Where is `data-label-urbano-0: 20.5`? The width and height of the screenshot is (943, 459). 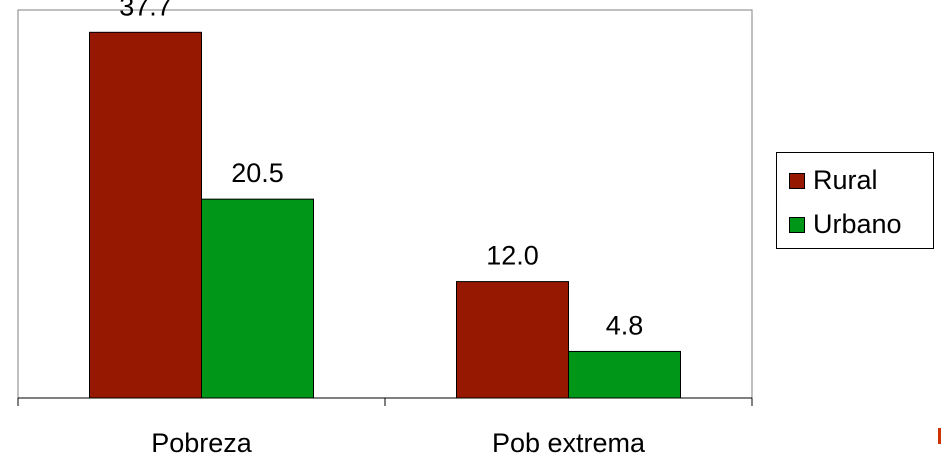 data-label-urbano-0: 20.5 is located at coordinates (257, 173).